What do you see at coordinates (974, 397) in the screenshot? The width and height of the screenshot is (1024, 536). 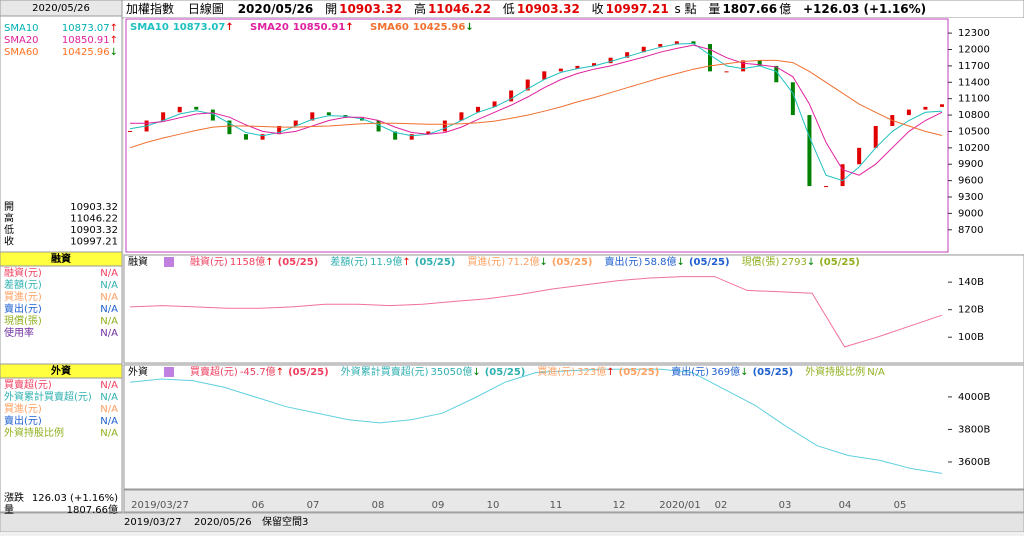 I see `y-tick-label: 4000B` at bounding box center [974, 397].